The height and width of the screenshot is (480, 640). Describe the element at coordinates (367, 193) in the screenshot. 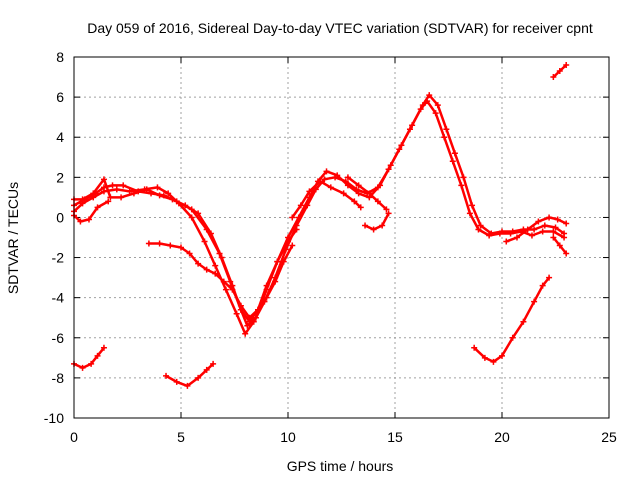

I see `series-trace-h` at that location.